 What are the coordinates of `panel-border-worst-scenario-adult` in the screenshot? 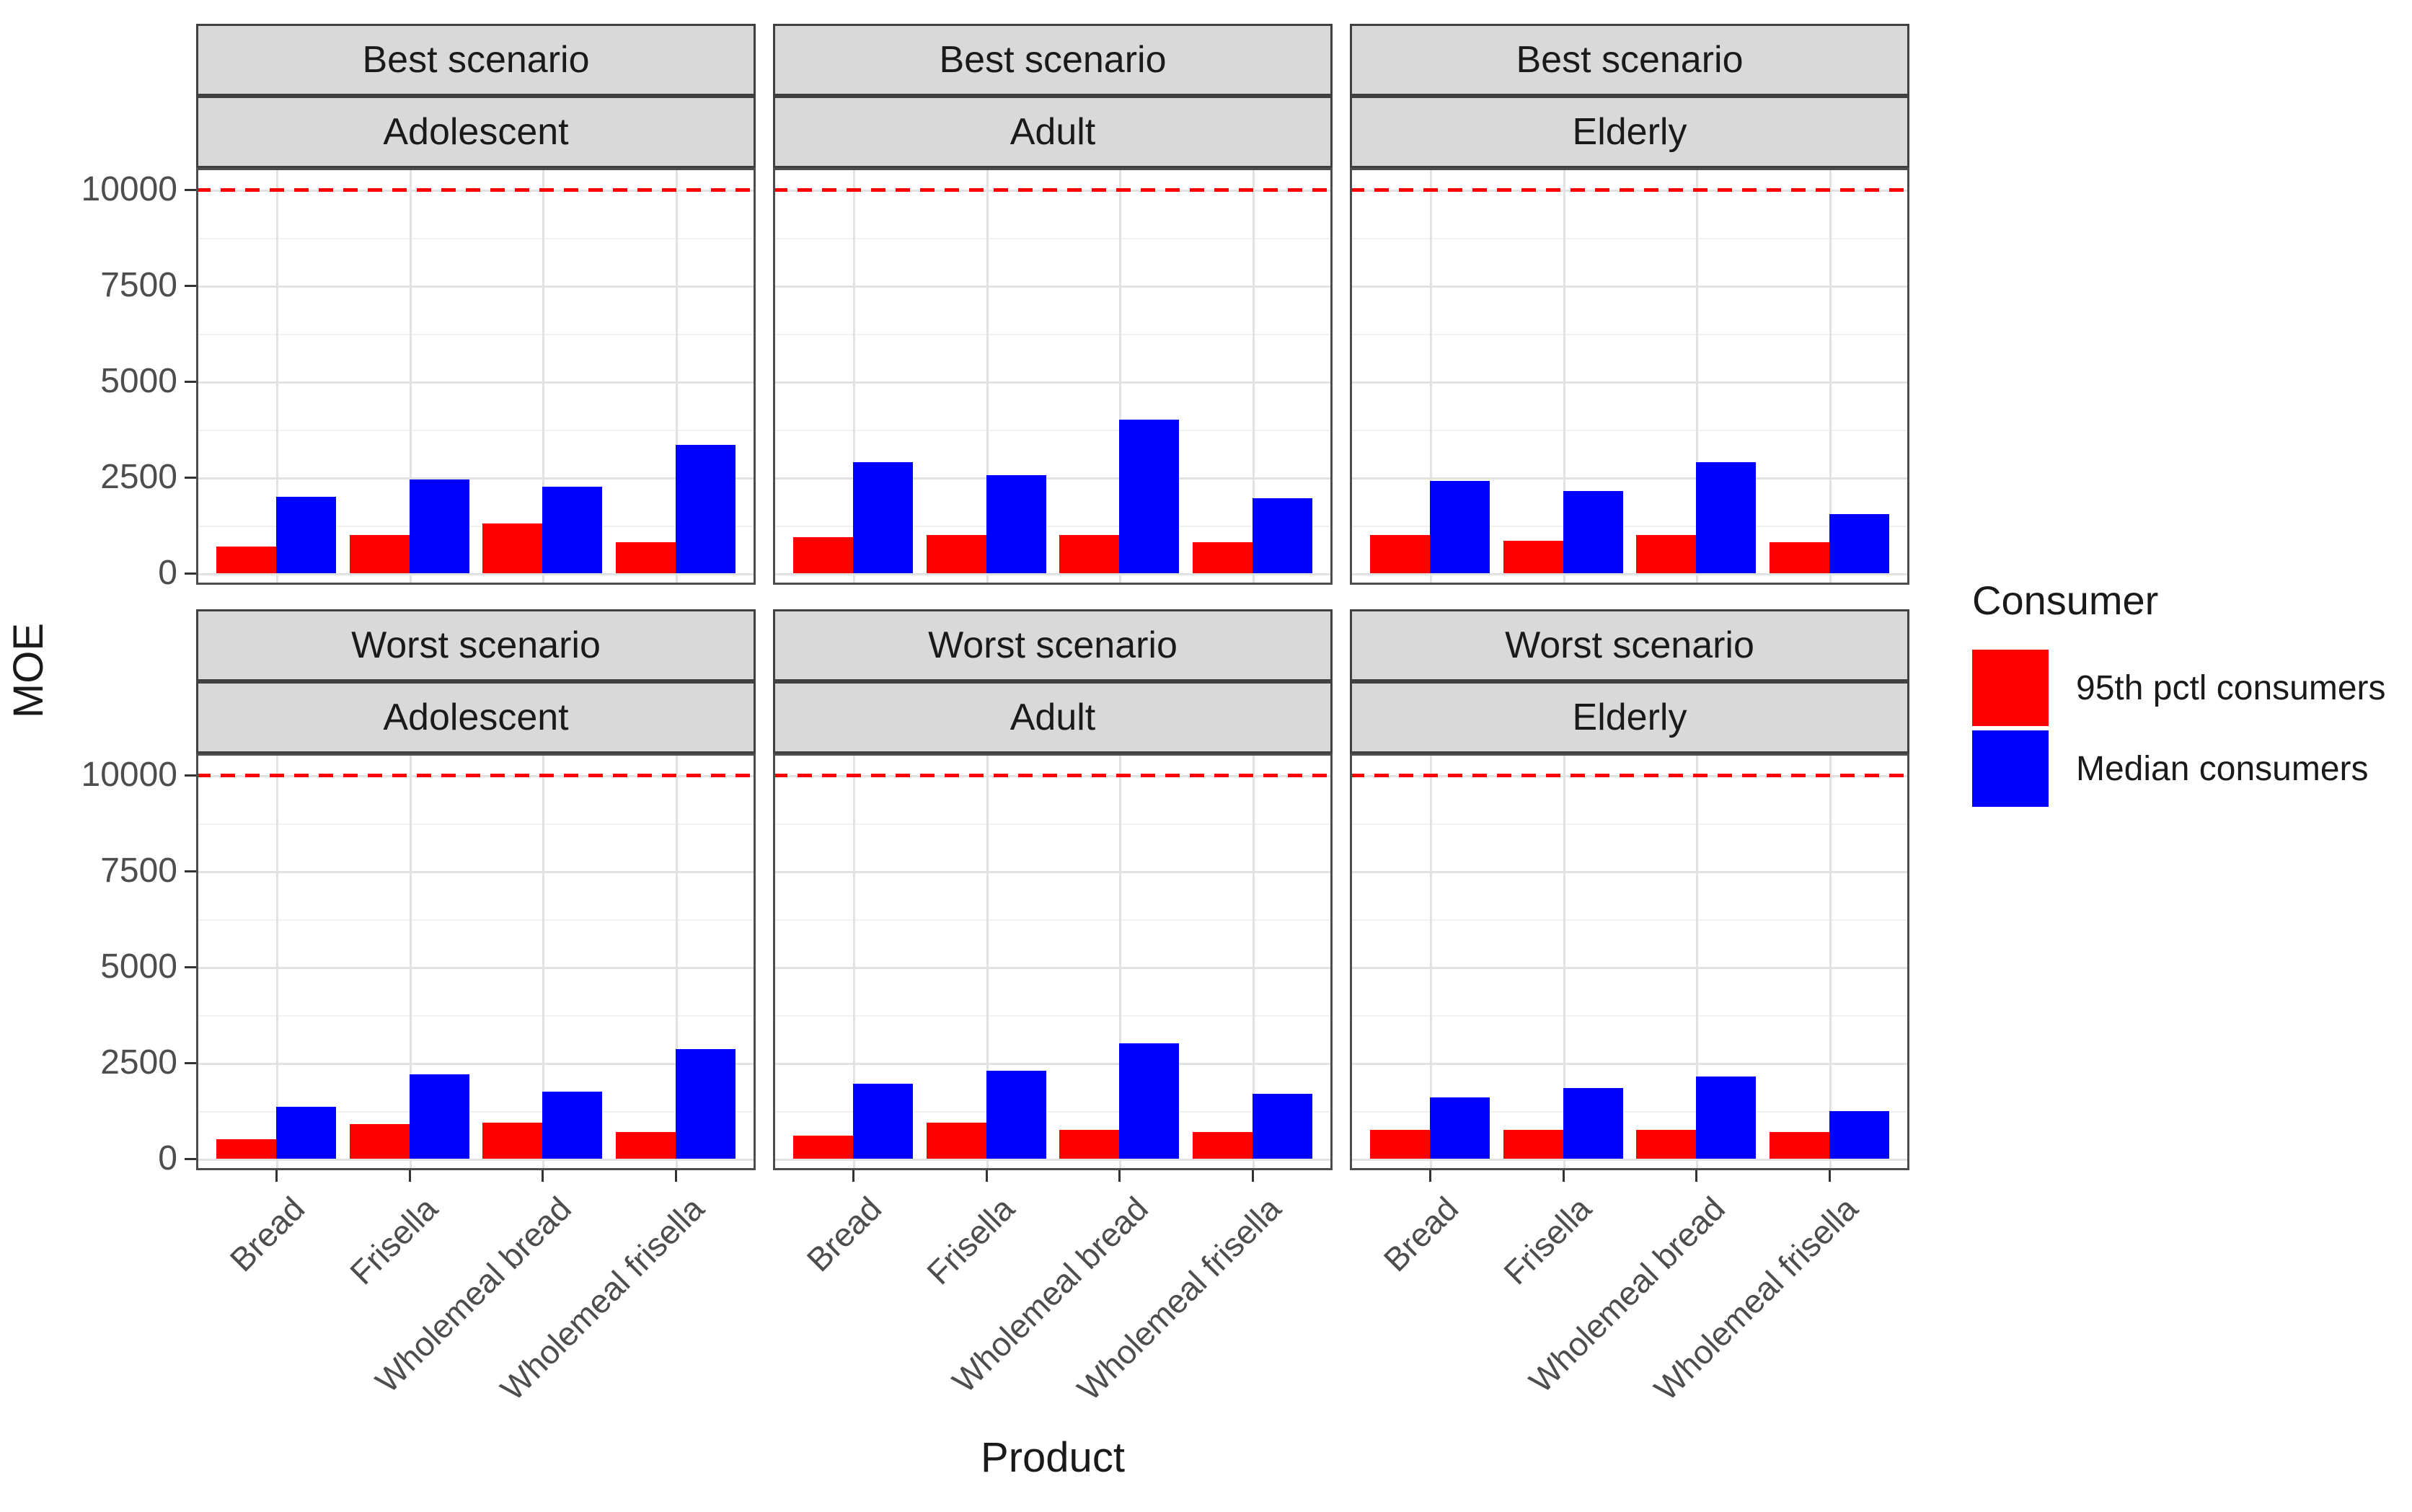 It's located at (1053, 961).